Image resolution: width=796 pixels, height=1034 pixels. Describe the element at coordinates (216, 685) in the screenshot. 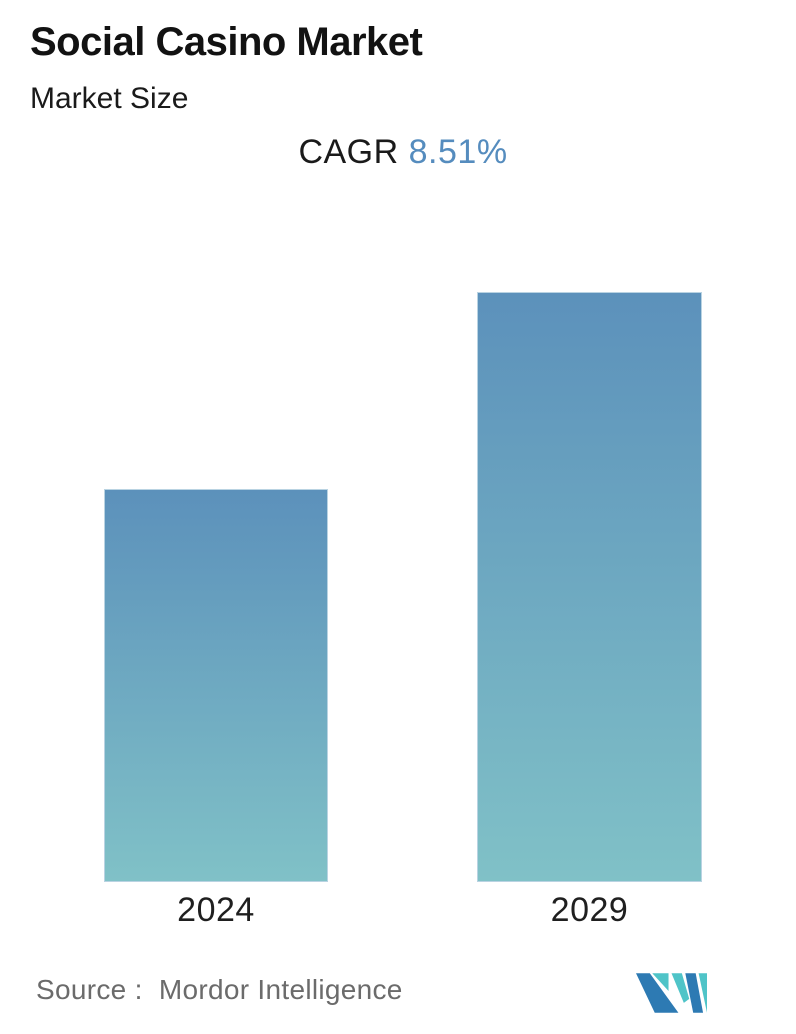

I see `bar-2024` at that location.